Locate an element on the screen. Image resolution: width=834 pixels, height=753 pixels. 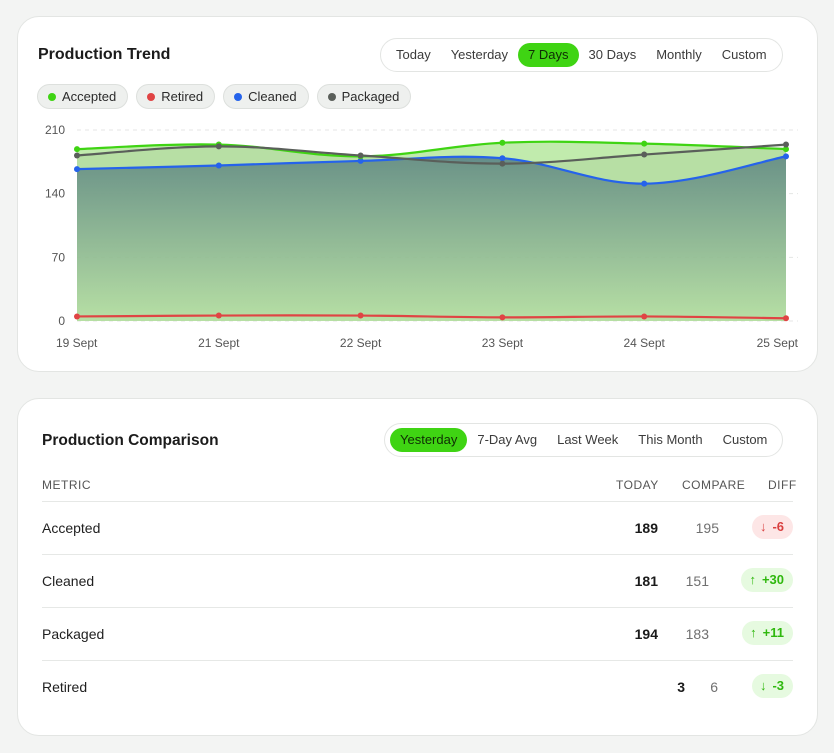
packaged-line is located at coordinates (431, 154).